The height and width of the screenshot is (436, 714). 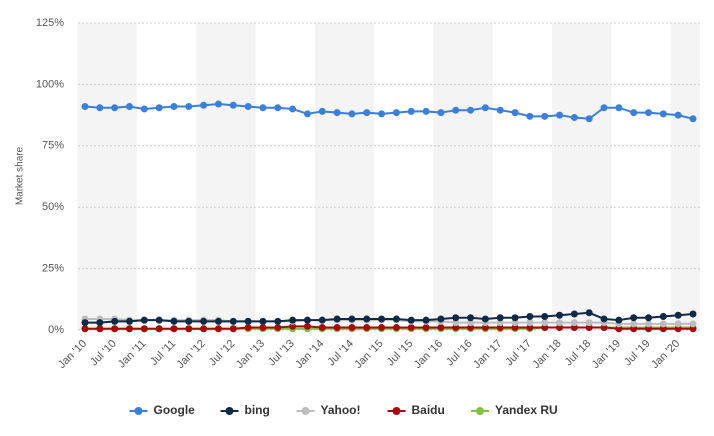 I want to click on legend-label: Yandex RU, so click(x=526, y=410).